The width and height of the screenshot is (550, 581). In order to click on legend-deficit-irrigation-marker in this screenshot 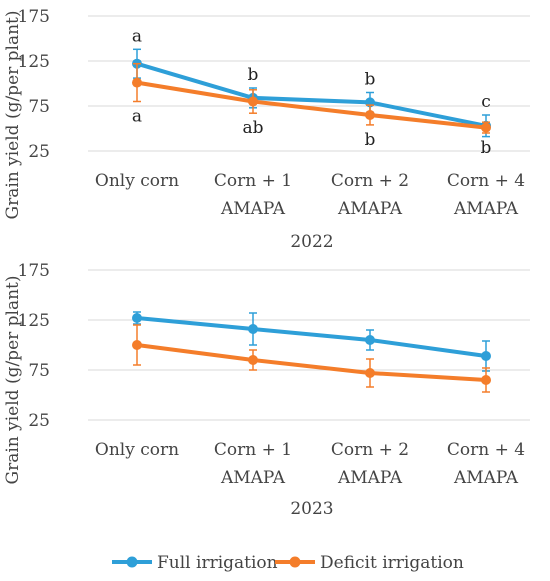, I will do `click(295, 562)`.